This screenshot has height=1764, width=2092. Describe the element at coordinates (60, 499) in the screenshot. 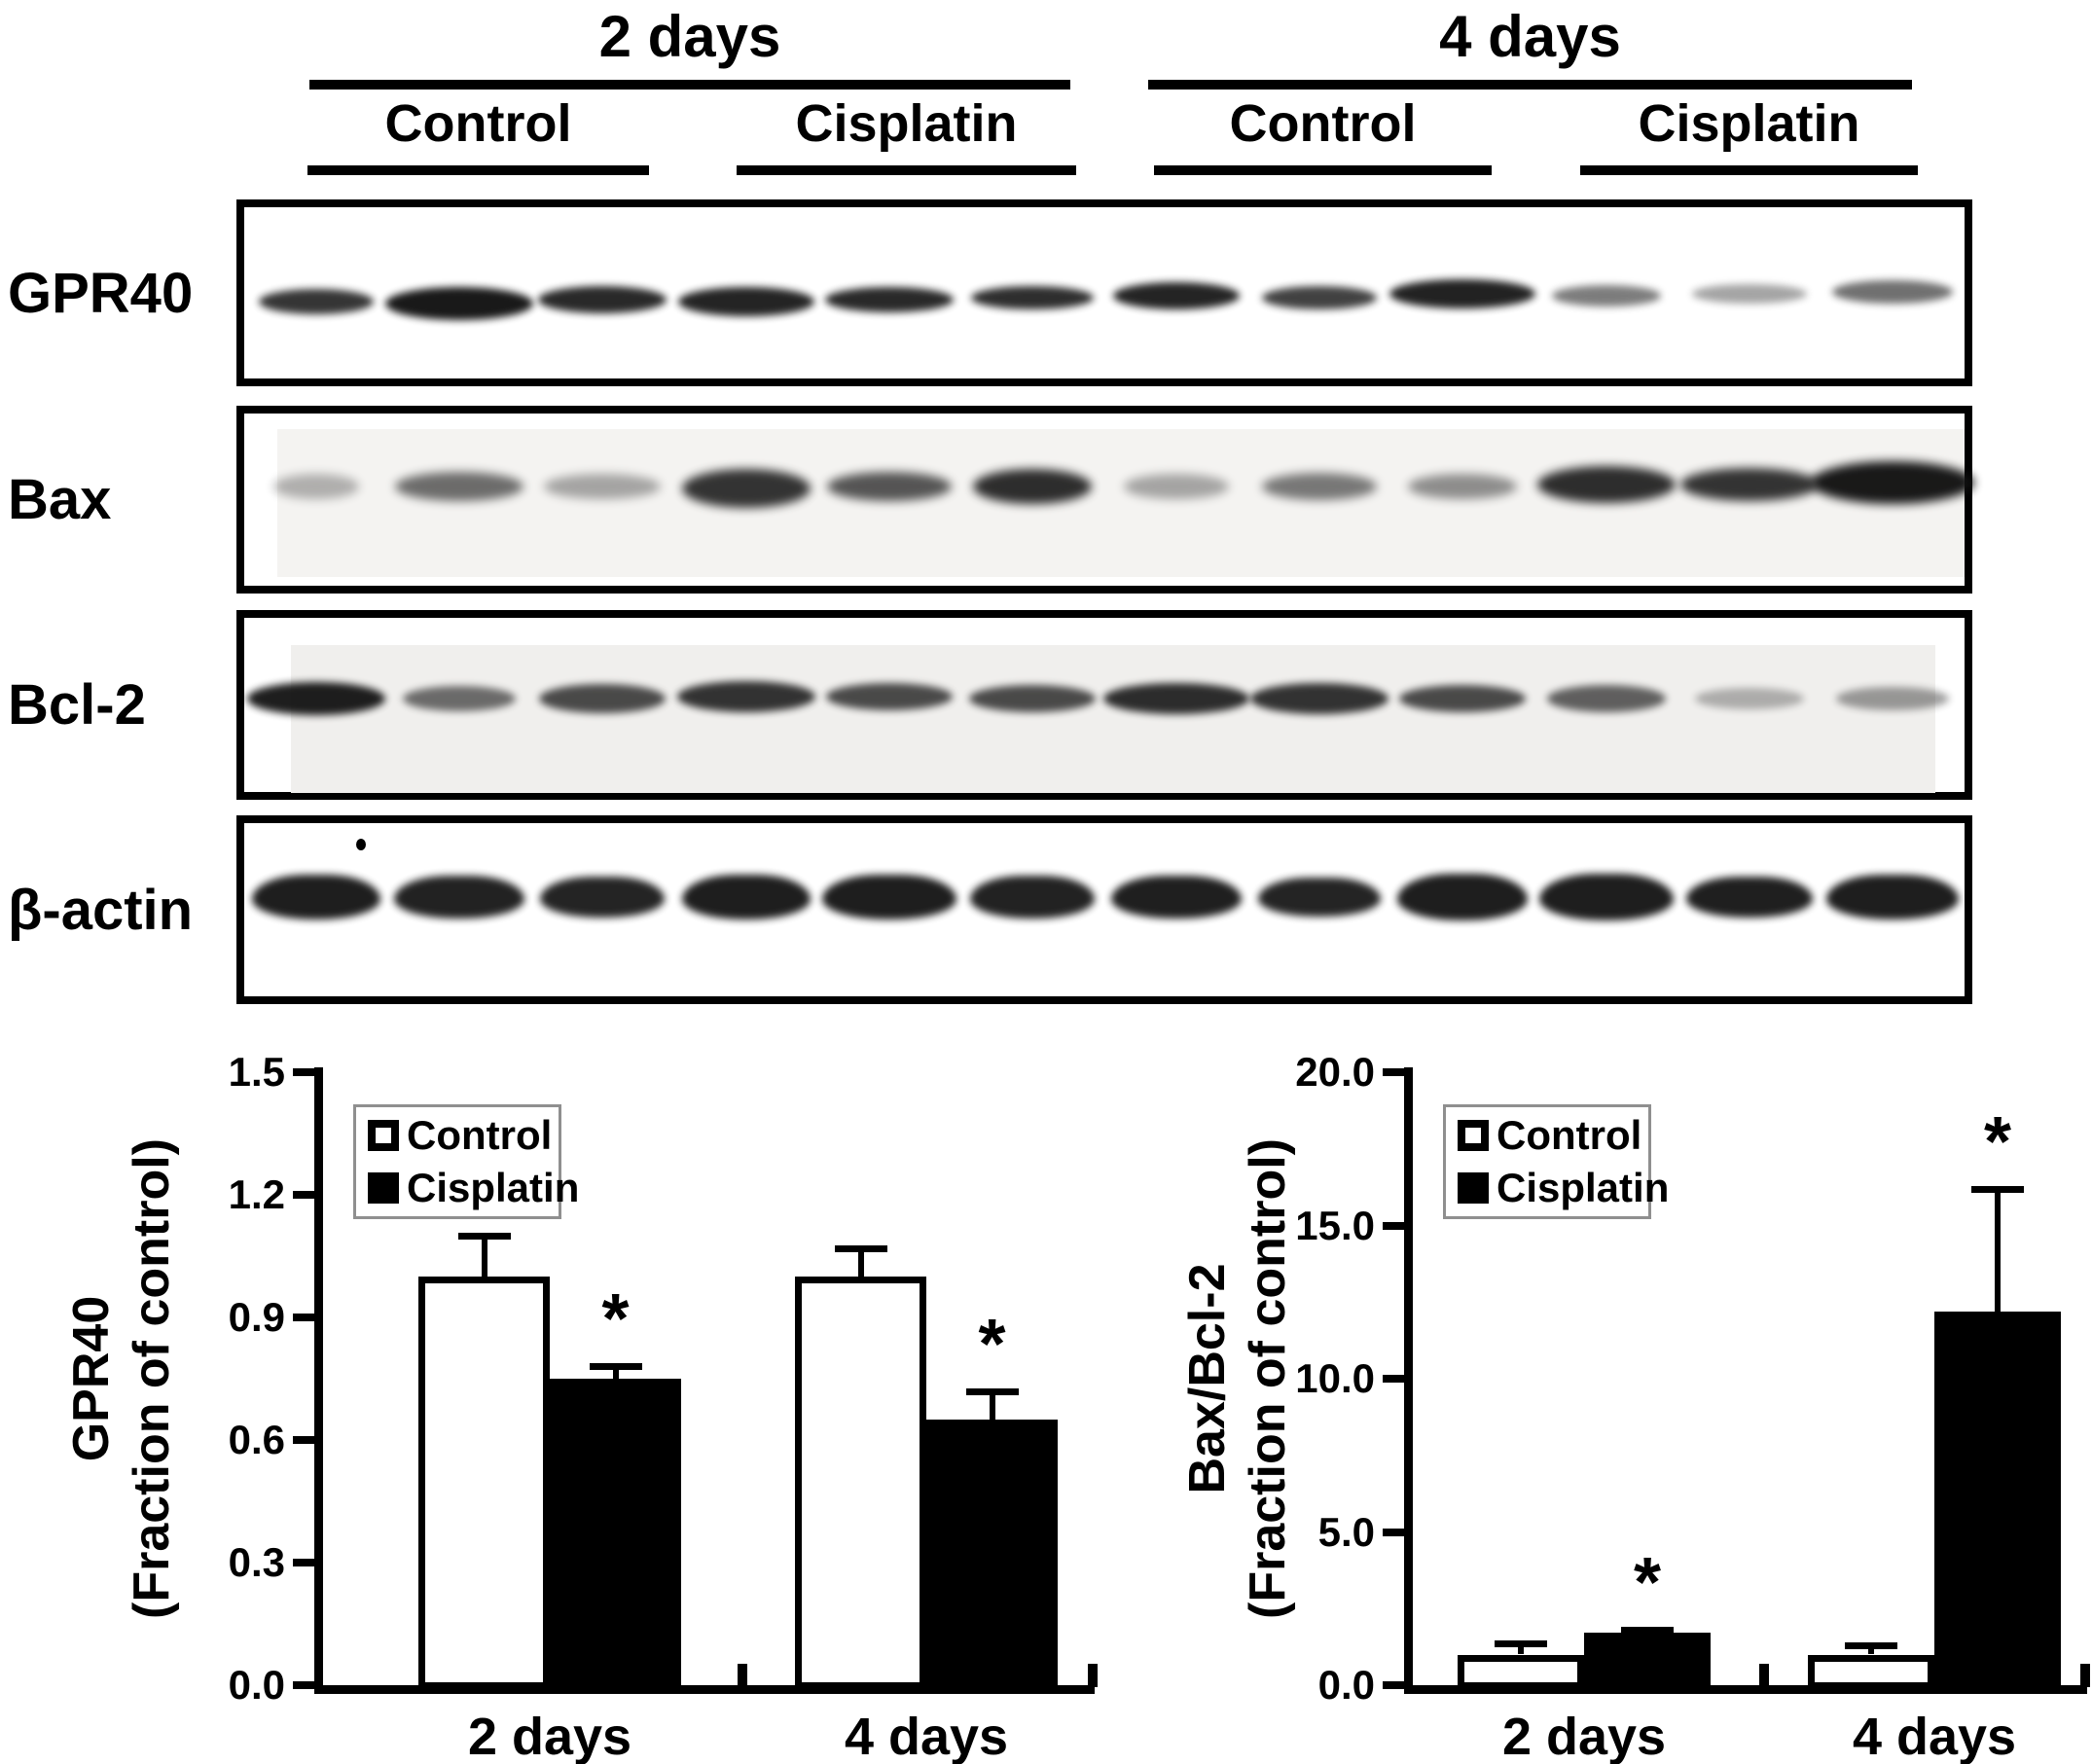

I see `blot-row-label-bax: Bax` at that location.